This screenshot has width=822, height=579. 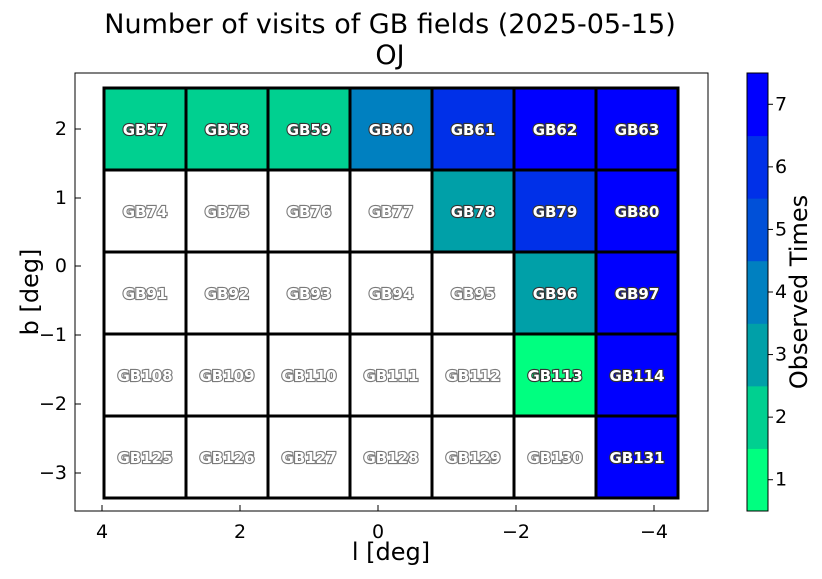 What do you see at coordinates (61, 129) in the screenshot?
I see `y-tick-label: 2` at bounding box center [61, 129].